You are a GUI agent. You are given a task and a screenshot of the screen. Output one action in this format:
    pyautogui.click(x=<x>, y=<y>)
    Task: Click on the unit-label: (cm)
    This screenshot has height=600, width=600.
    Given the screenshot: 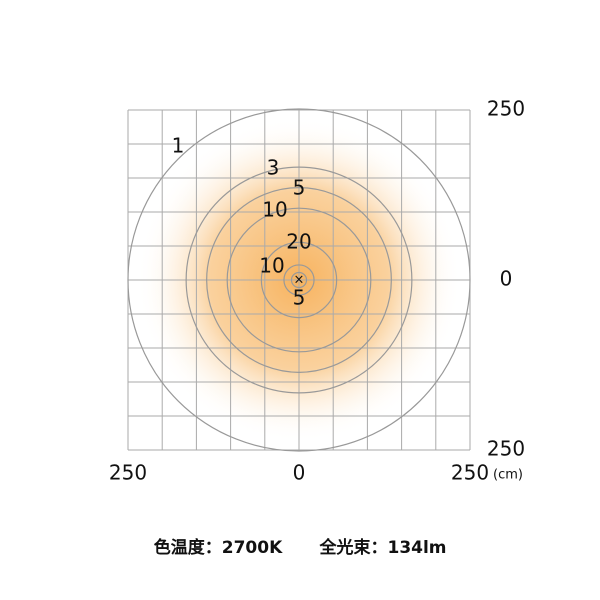 What is the action you would take?
    pyautogui.click(x=508, y=475)
    